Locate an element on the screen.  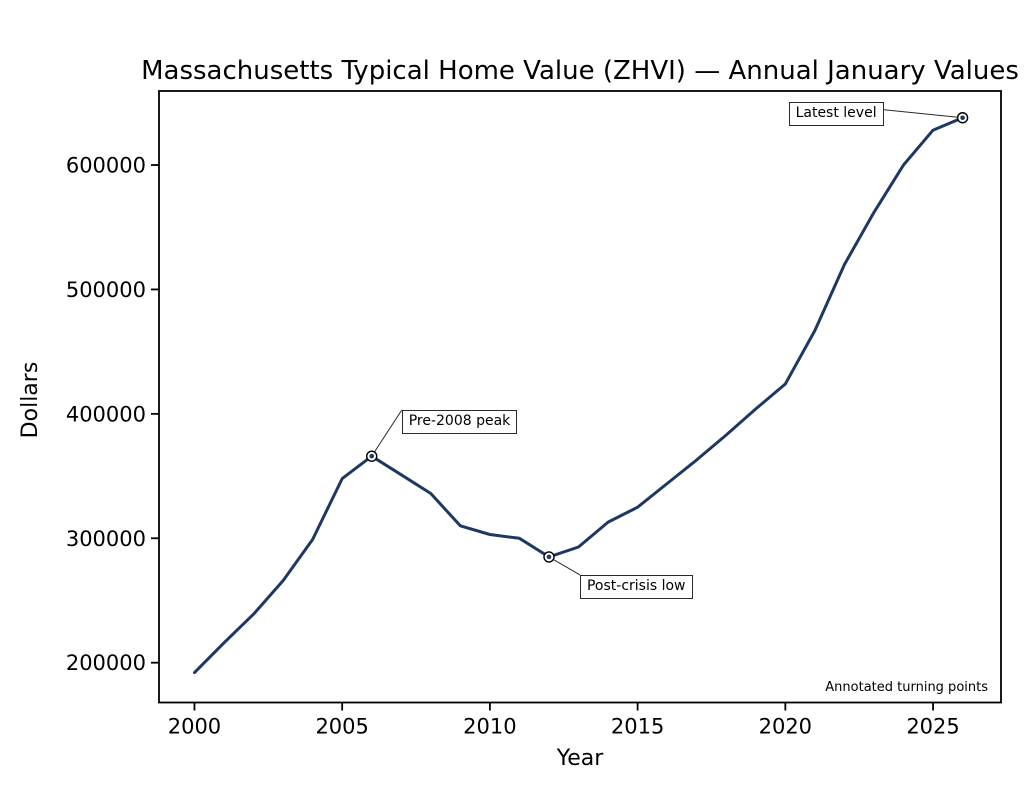
y-axis-label: Dollars is located at coordinates (30, 400).